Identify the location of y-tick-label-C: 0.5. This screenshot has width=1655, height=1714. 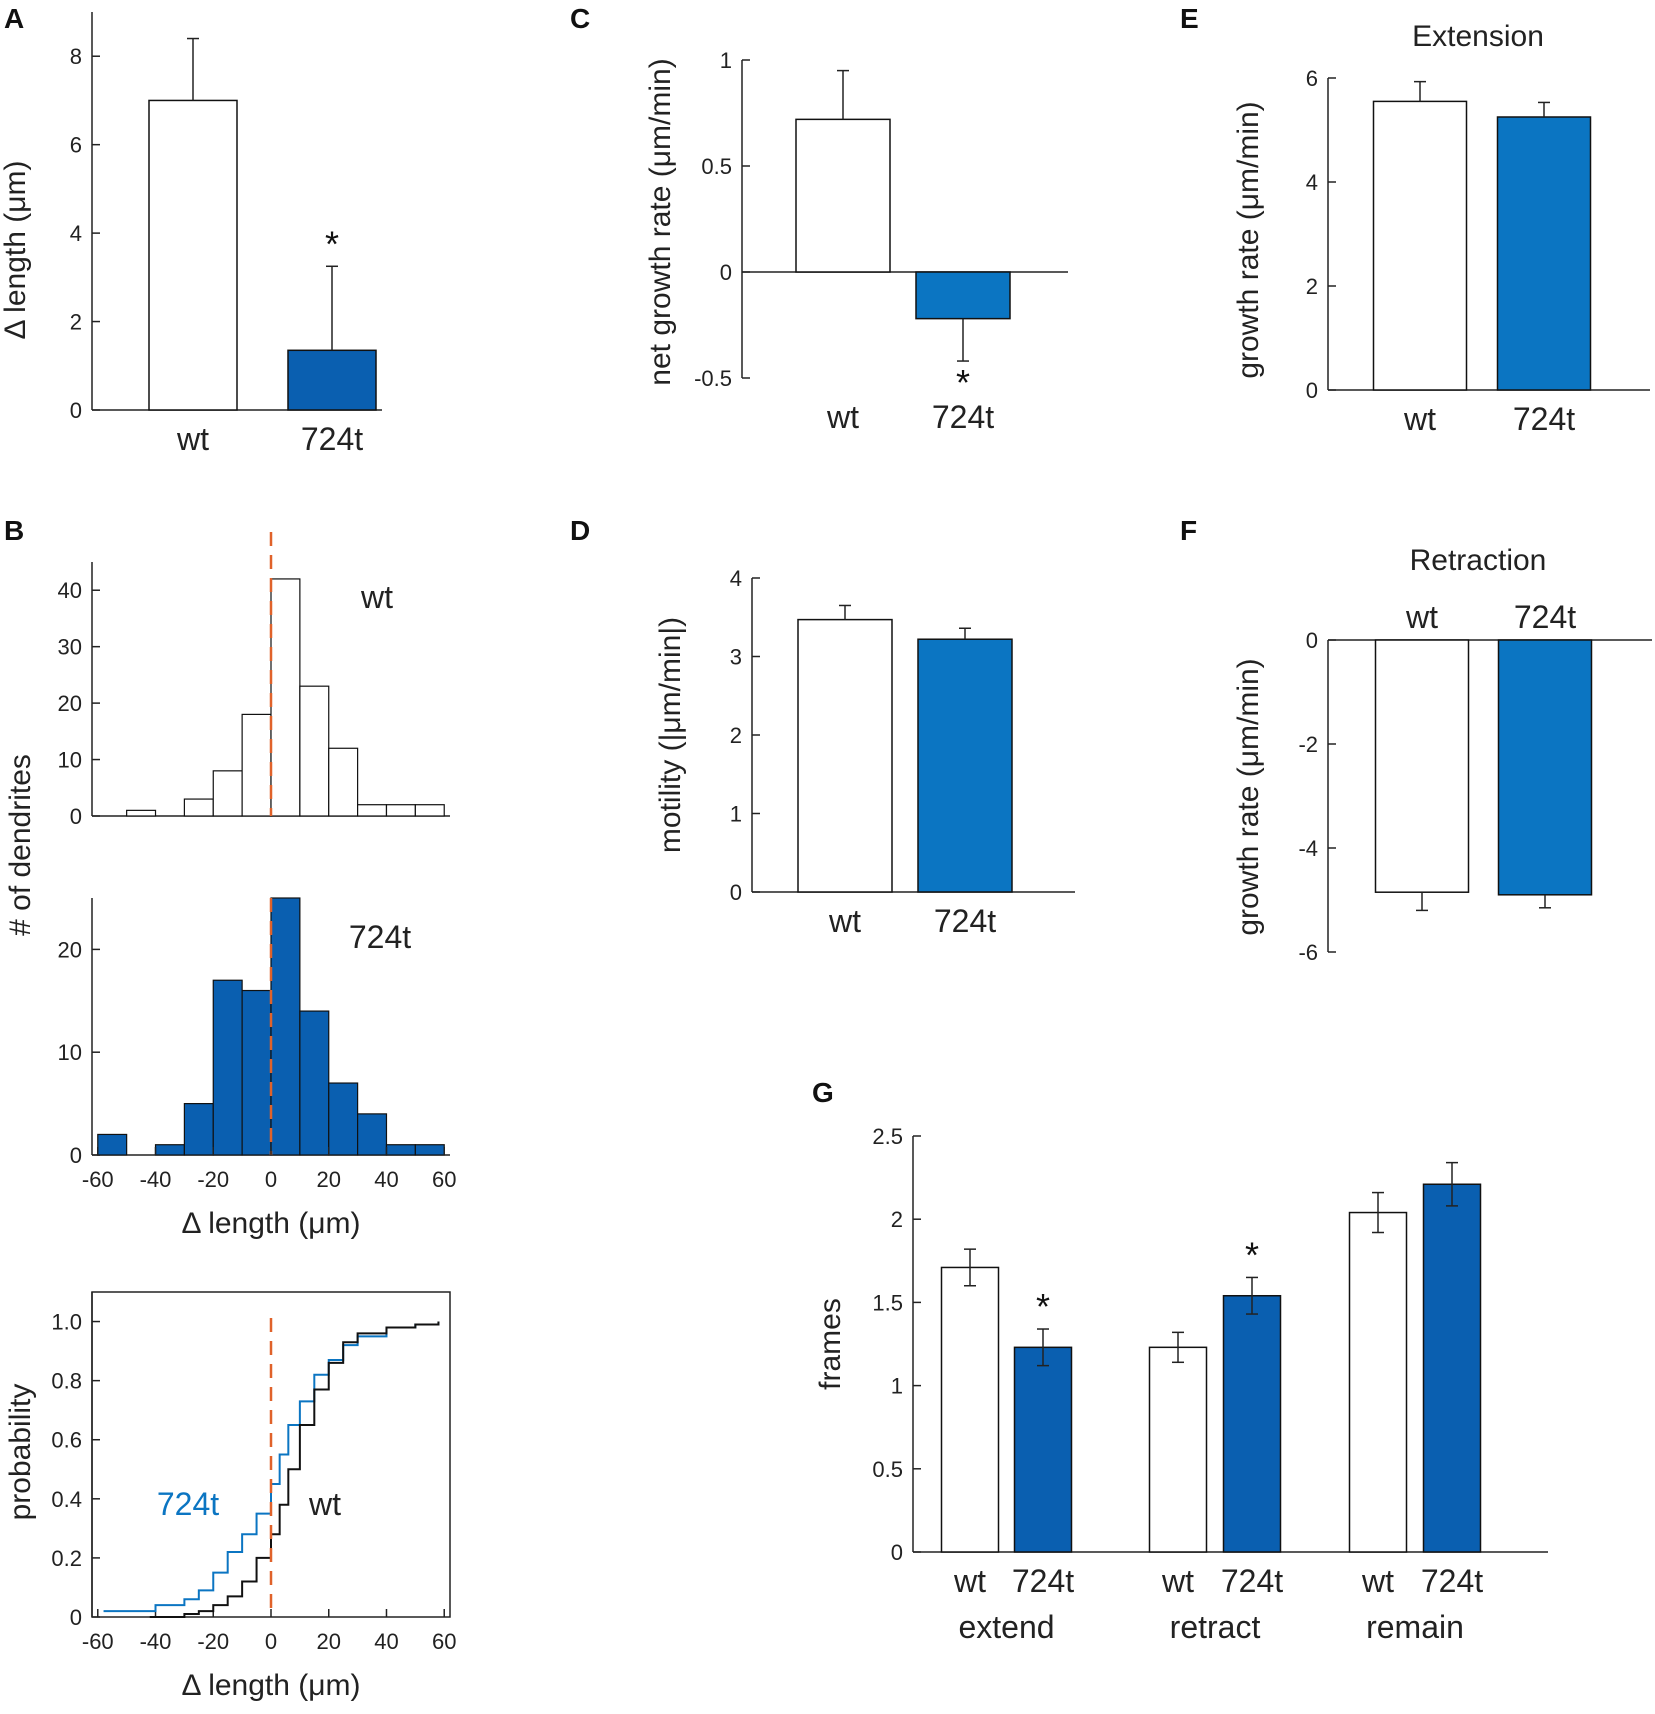
(716, 166).